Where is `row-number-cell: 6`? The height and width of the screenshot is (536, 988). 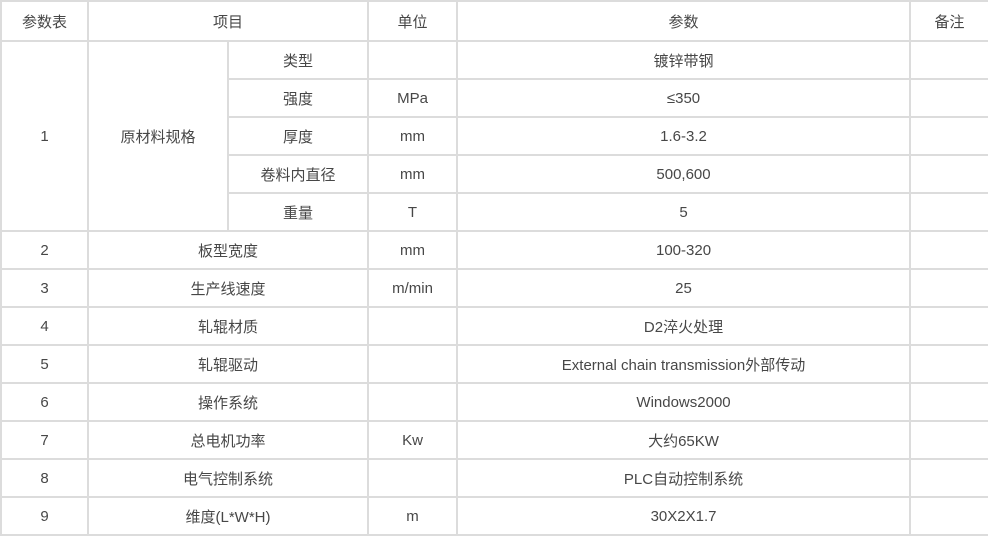 row-number-cell: 6 is located at coordinates (44, 402).